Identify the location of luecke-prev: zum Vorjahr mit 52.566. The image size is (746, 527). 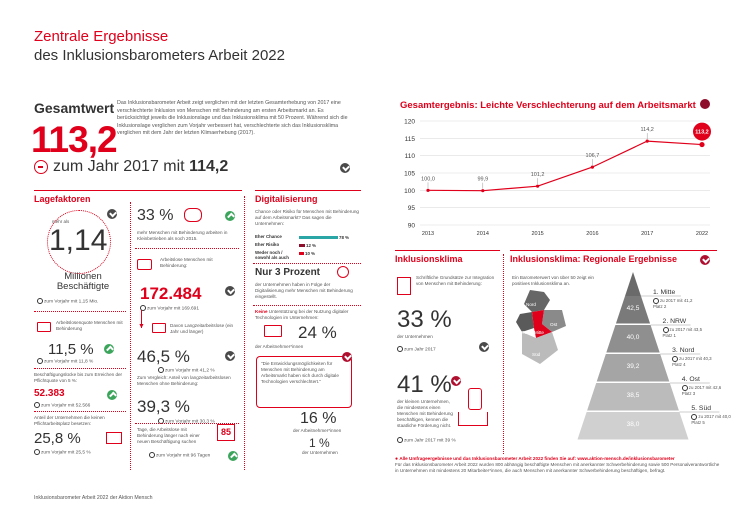
(62, 405).